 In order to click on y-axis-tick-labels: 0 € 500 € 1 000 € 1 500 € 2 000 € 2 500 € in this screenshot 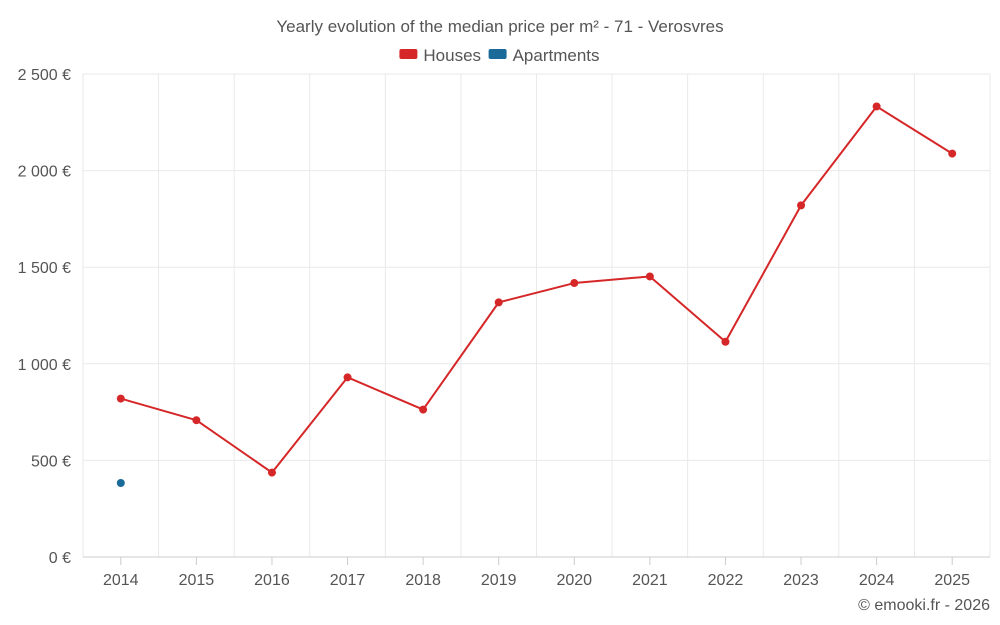, I will do `click(44, 317)`.